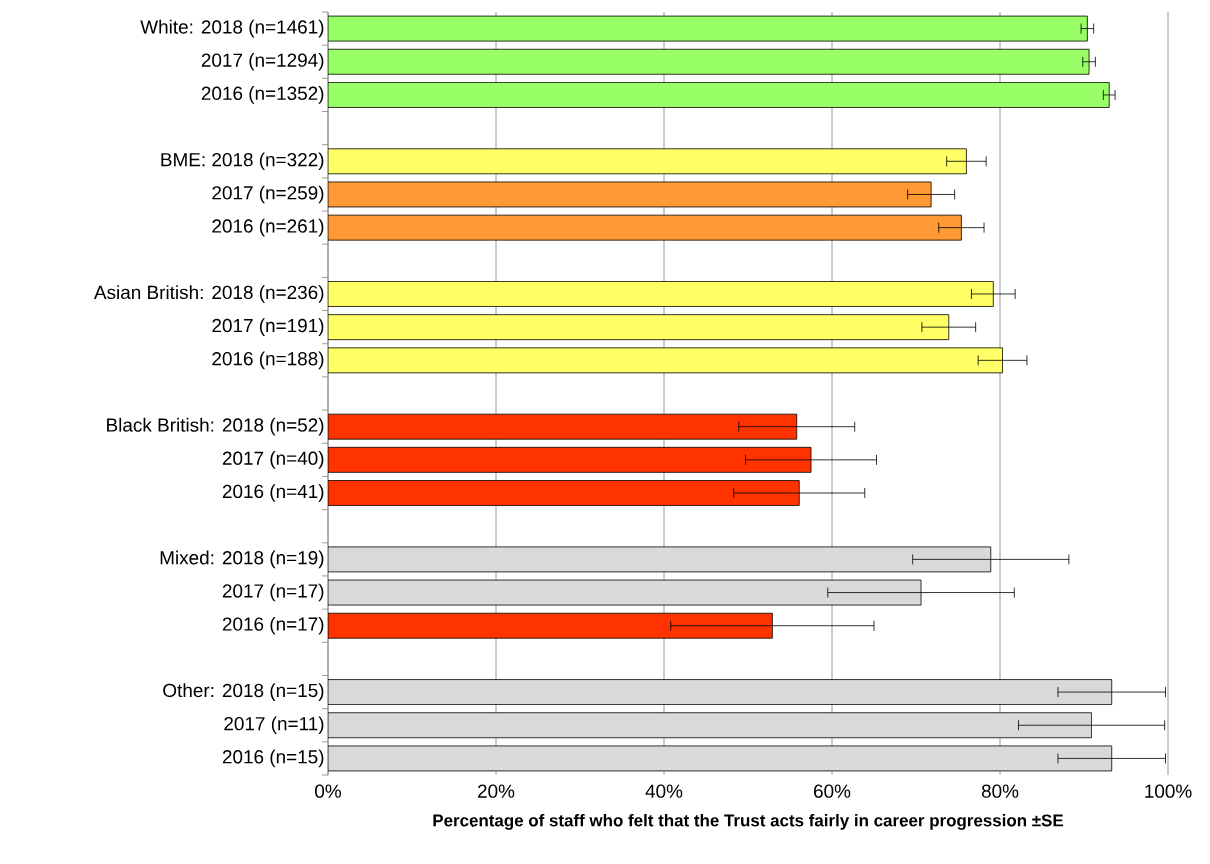  Describe the element at coordinates (262, 95) in the screenshot. I see `y-tick-label: 2016 (n=1352)` at that location.